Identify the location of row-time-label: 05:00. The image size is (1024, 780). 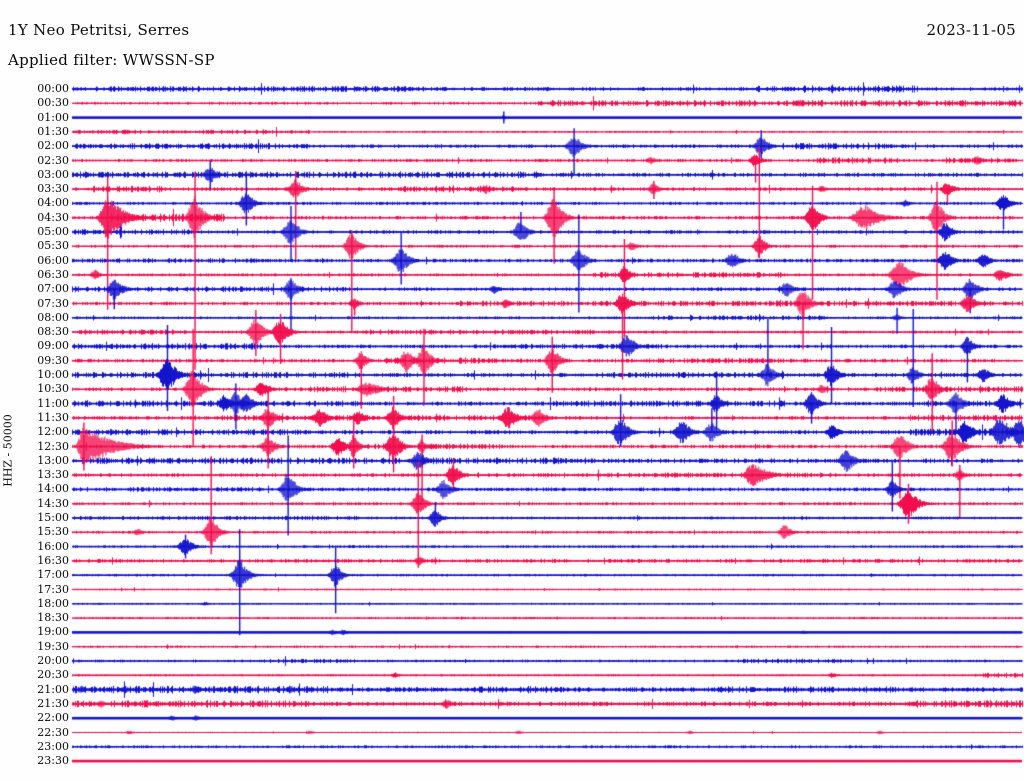
(53, 231).